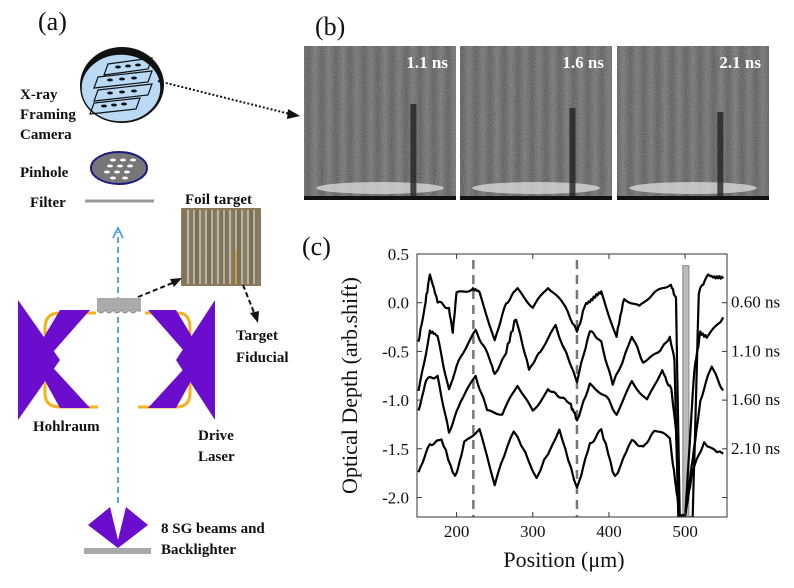 The image size is (794, 588). What do you see at coordinates (117, 551) in the screenshot?
I see `backlighter` at bounding box center [117, 551].